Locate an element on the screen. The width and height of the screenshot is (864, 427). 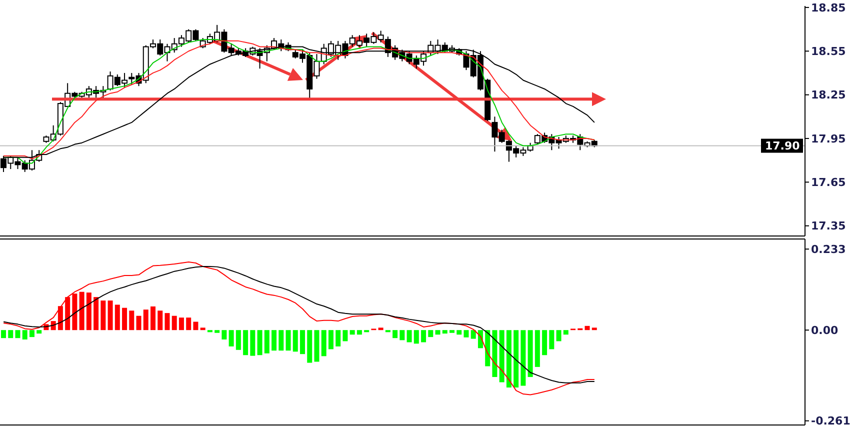
ref-line-label: 17.90 is located at coordinates (782, 146).